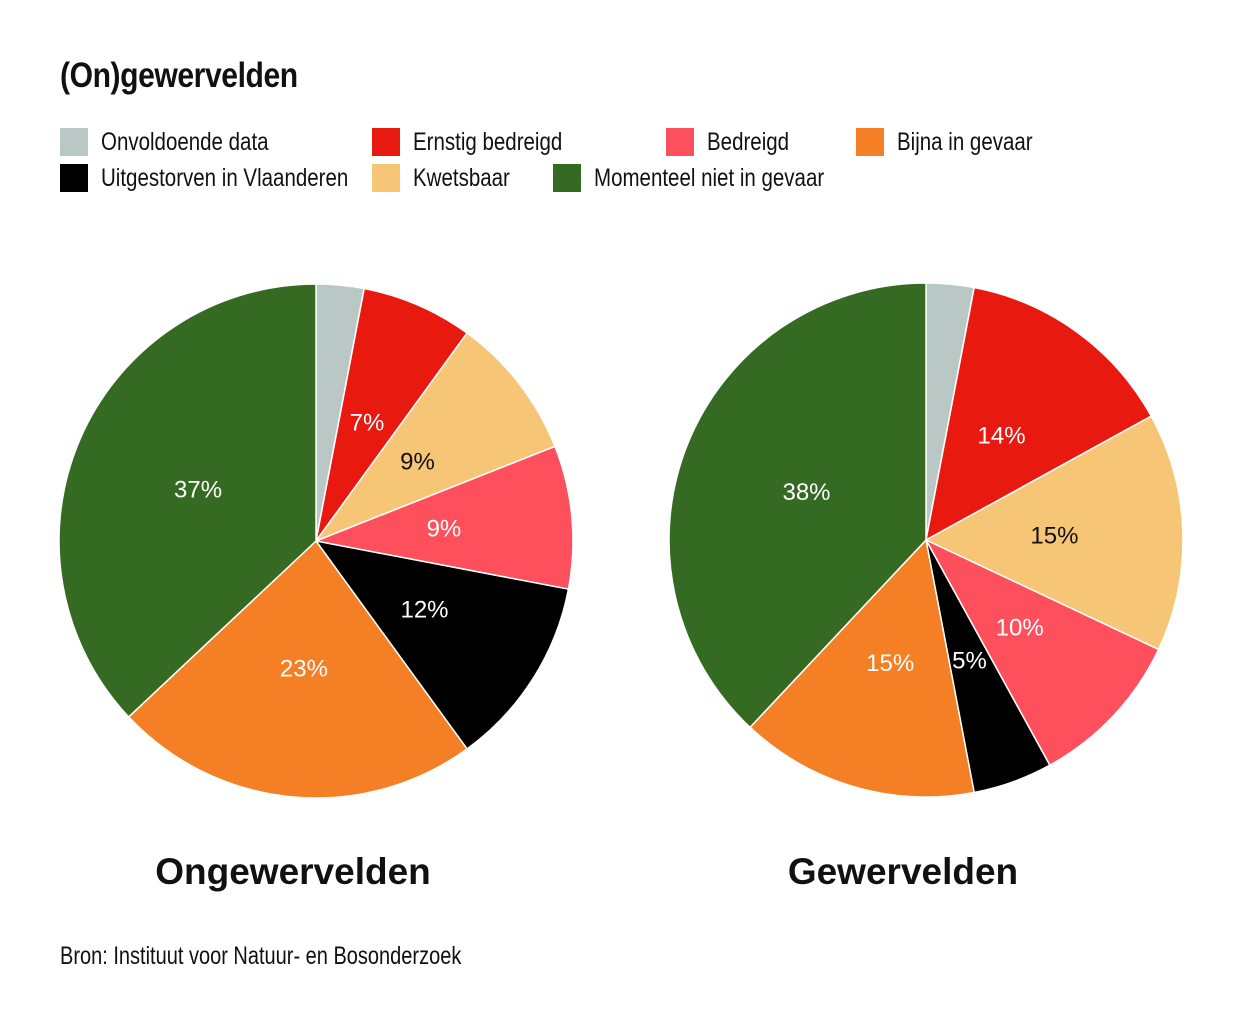 The width and height of the screenshot is (1240, 1028). I want to click on legend-label: Bedreigd, so click(748, 141).